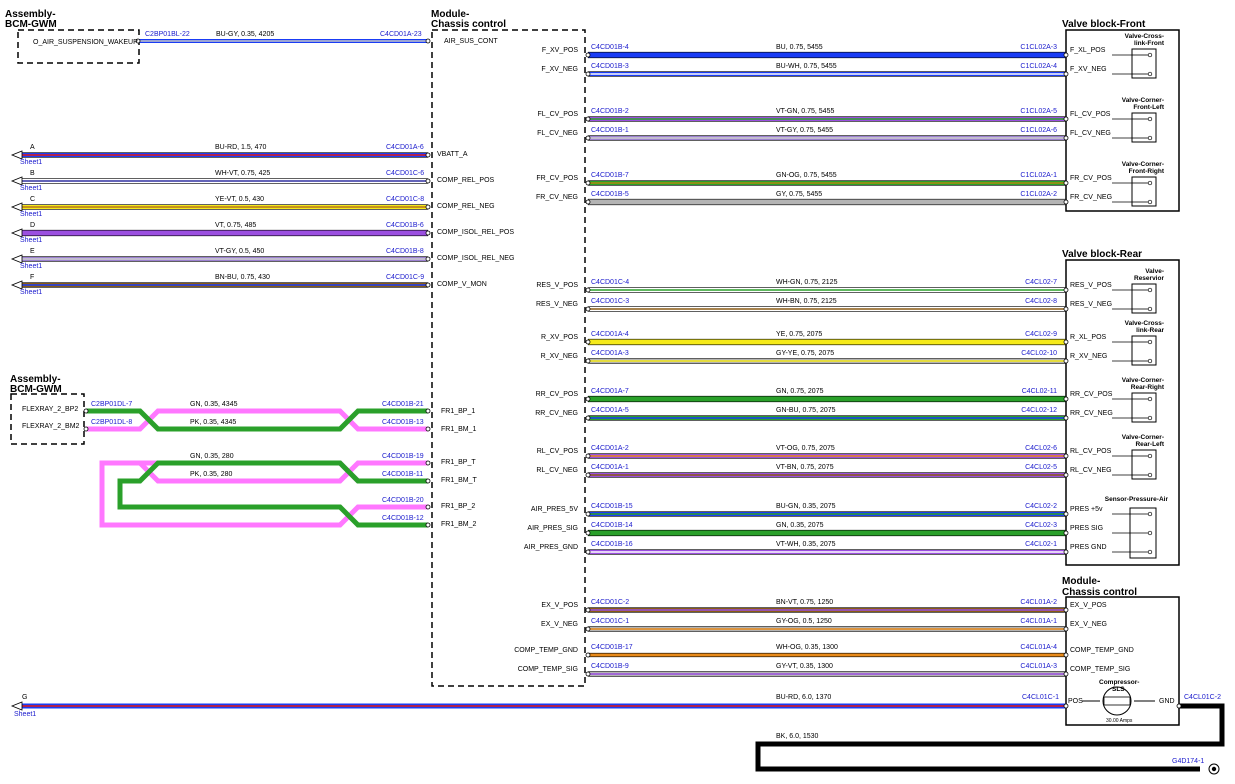 This screenshot has height=784, width=1235. Describe the element at coordinates (557, 285) in the screenshot. I see `pin-label: RES_V_POS` at that location.